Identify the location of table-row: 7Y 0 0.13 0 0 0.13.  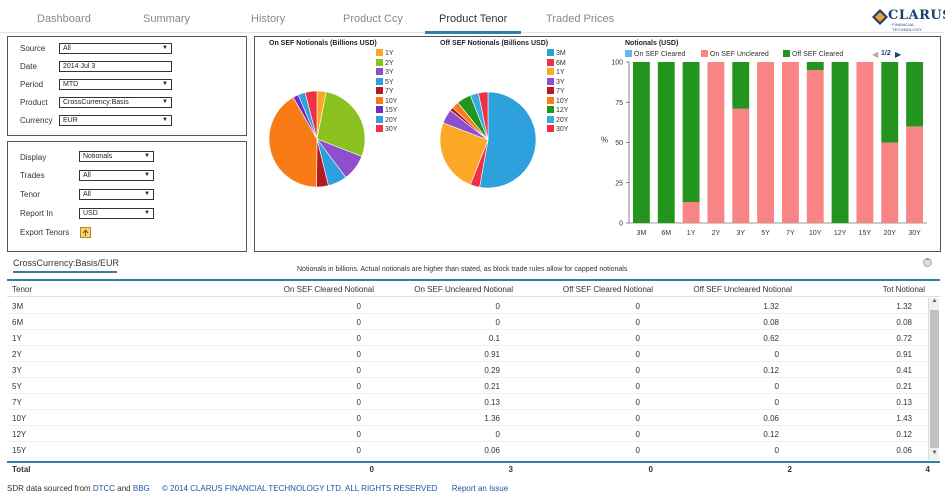
(467, 402).